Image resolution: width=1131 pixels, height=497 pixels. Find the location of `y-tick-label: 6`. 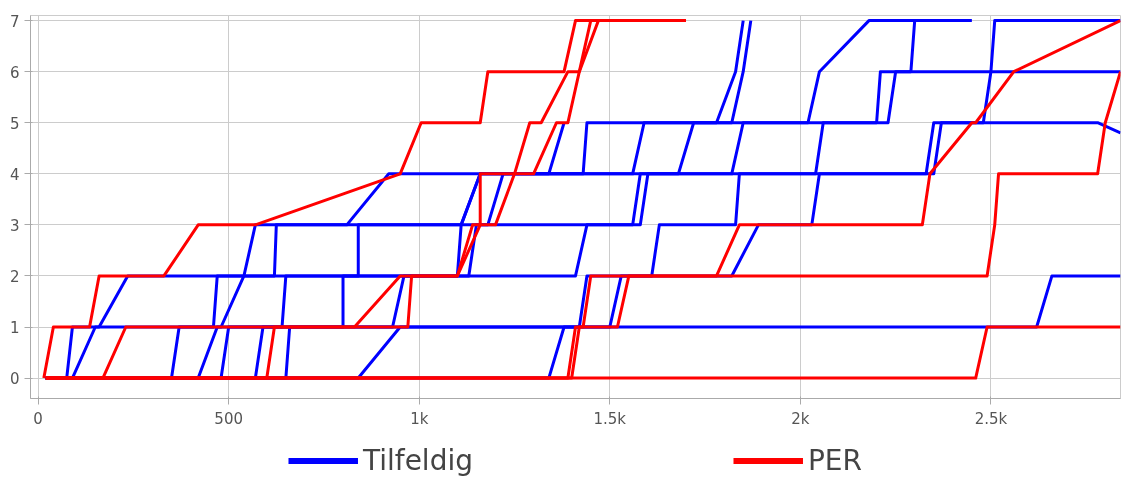

y-tick-label: 6 is located at coordinates (14, 72).